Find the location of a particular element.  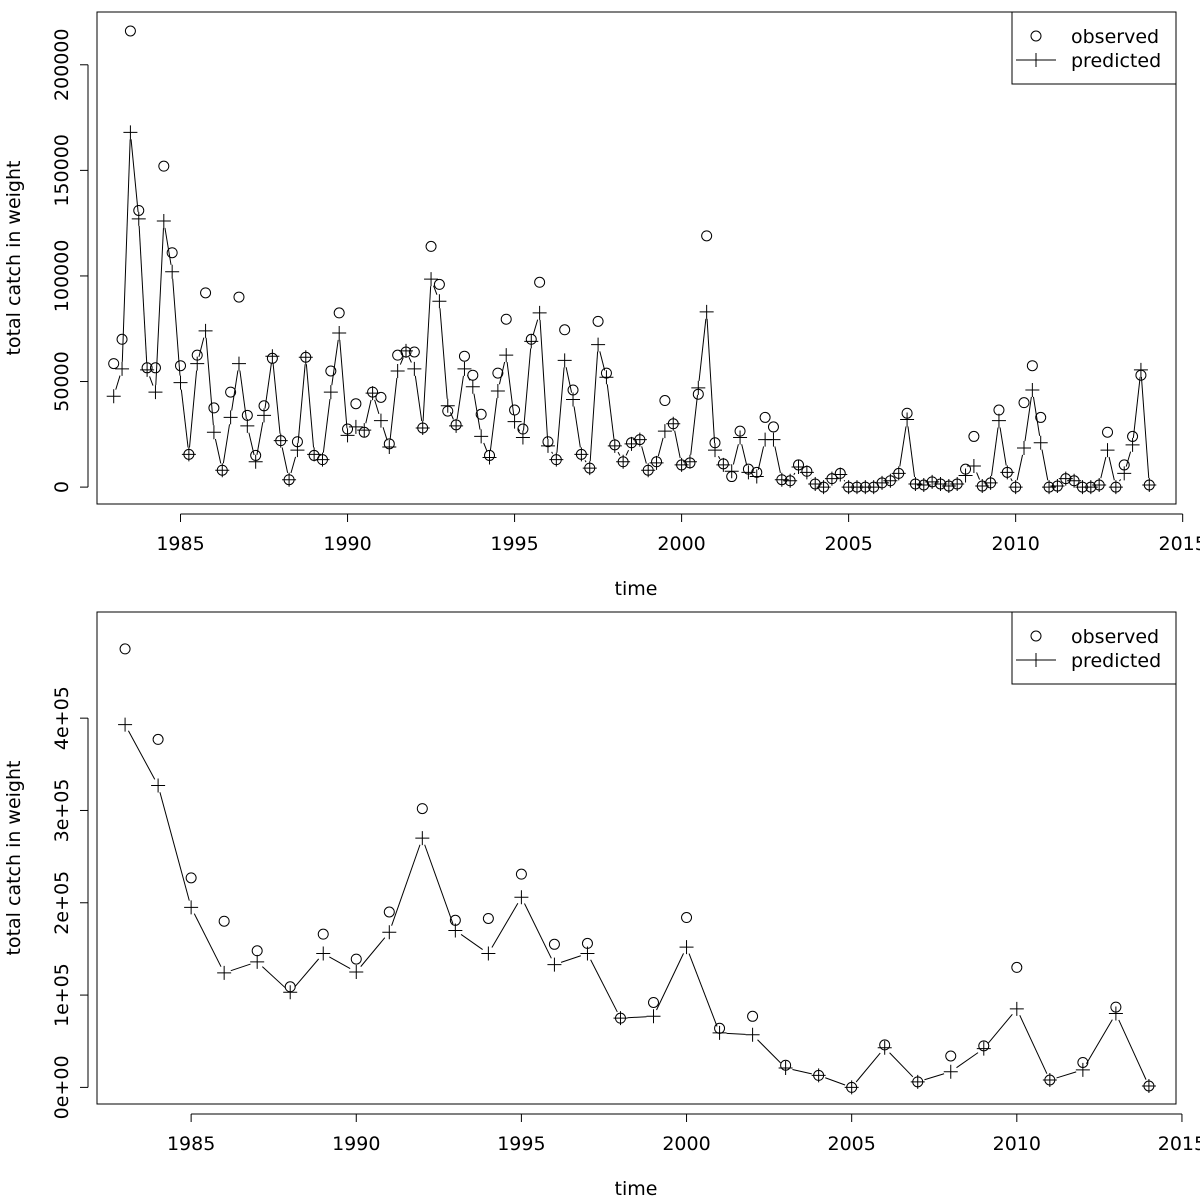

y-axis-label: total catch in weight is located at coordinates (14, 858).